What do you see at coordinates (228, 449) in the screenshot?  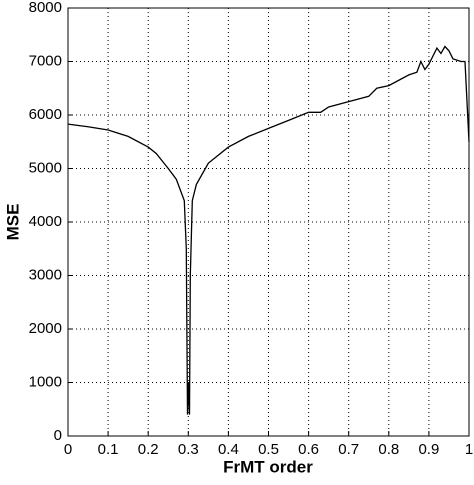 I see `x-tick-label: 0.4` at bounding box center [228, 449].